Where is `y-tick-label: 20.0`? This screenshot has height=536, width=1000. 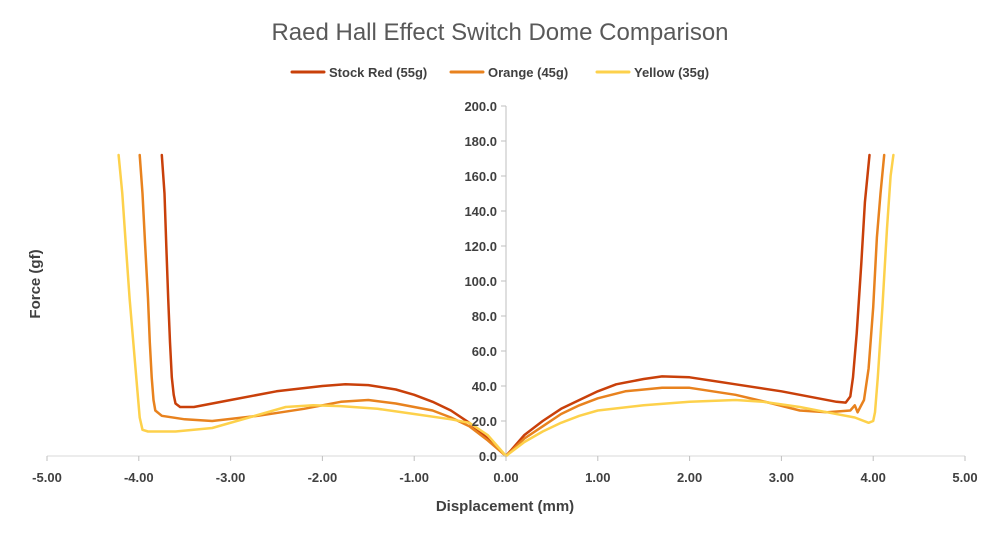 y-tick-label: 20.0 is located at coordinates (484, 421).